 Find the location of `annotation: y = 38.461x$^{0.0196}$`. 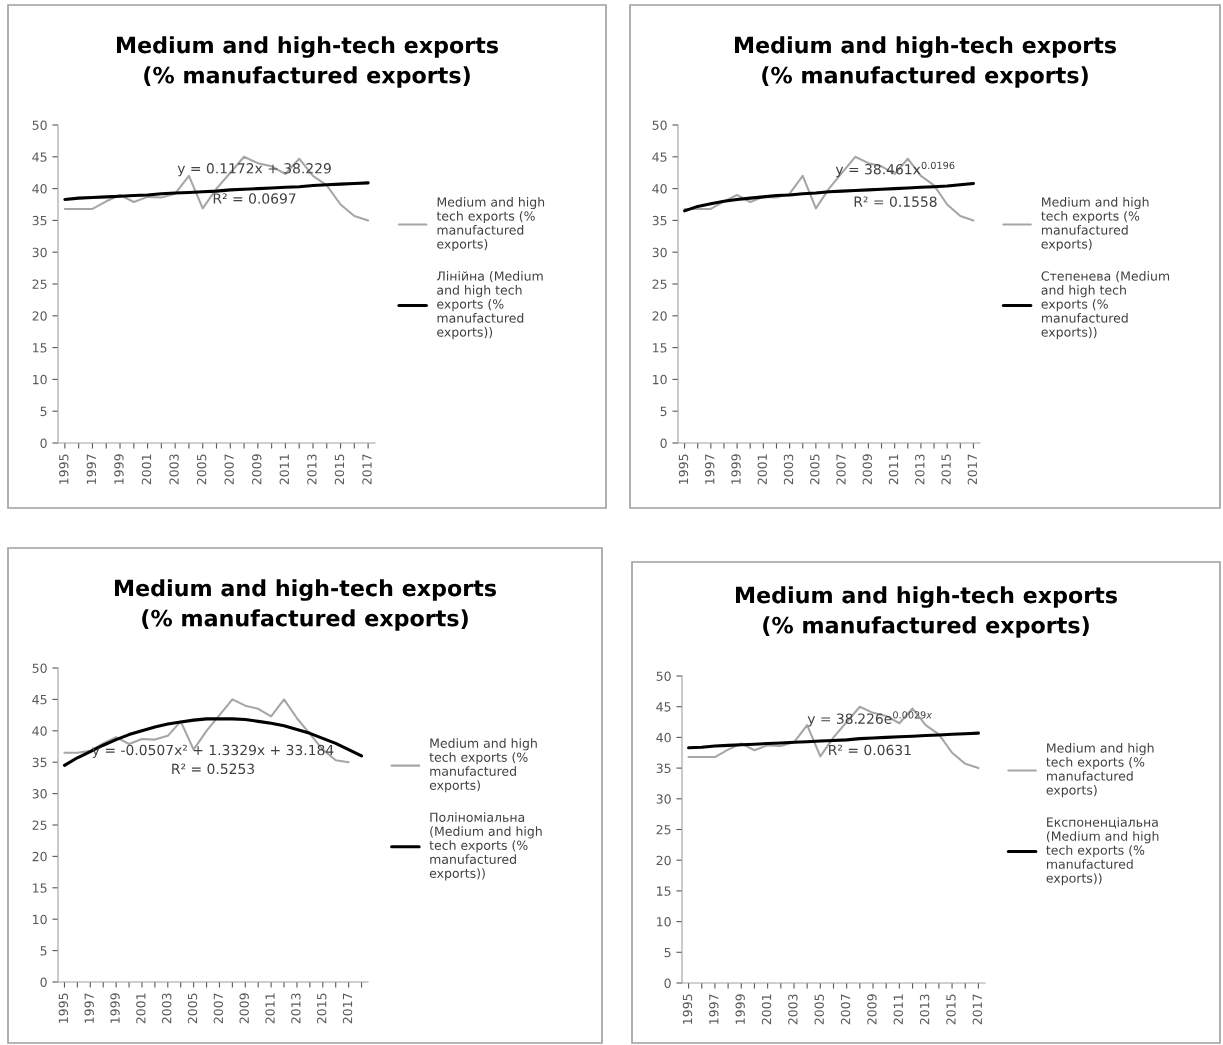

annotation: y = 38.461x$^{0.0196}$ is located at coordinates (895, 169).